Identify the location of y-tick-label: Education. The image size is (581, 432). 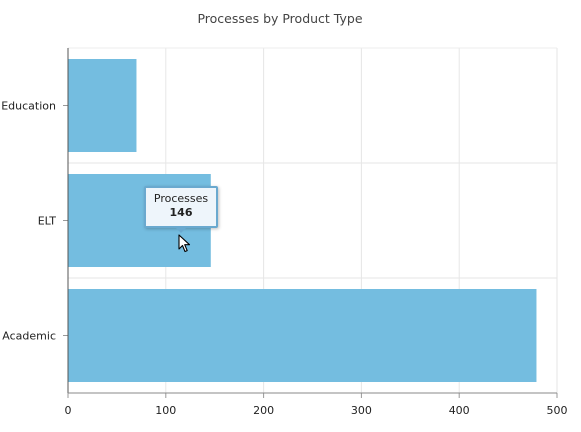
(28, 106).